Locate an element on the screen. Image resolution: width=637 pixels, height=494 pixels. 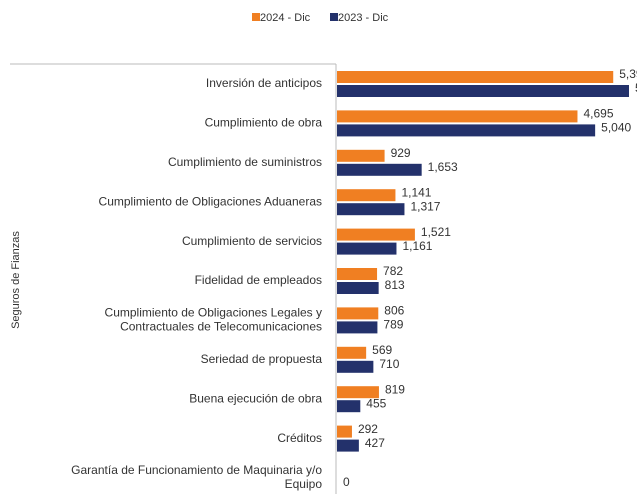
value-label: 455 is located at coordinates (376, 403).